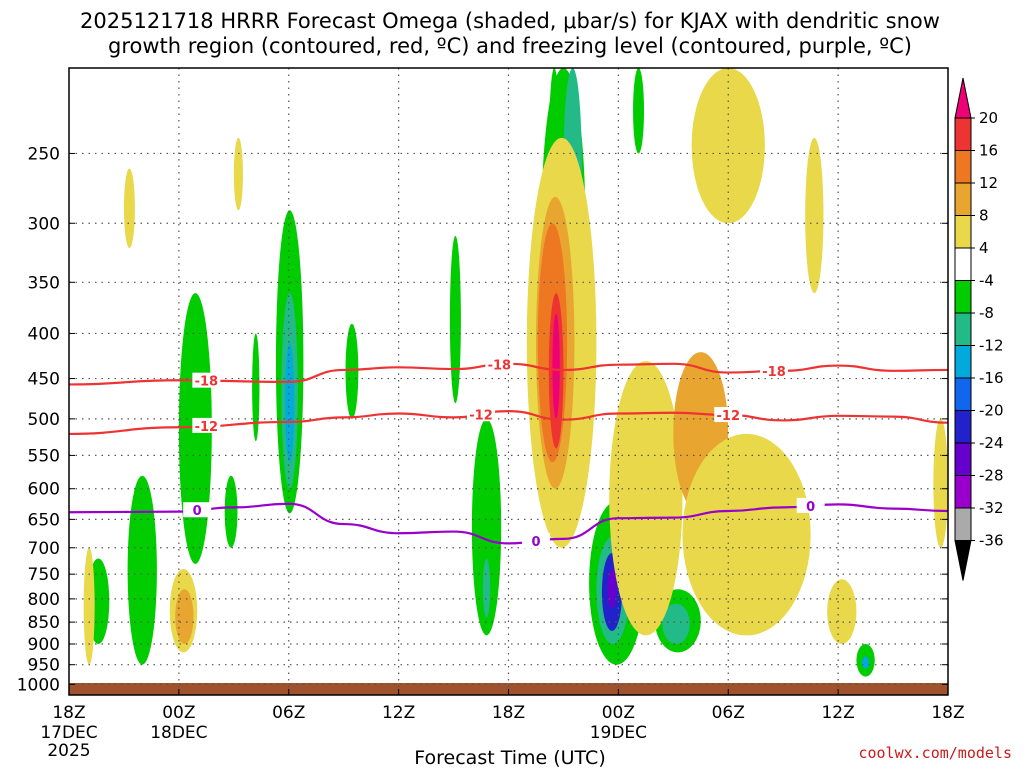 This screenshot has height=768, width=1024. What do you see at coordinates (44, 623) in the screenshot?
I see `y-tick-label: 850` at bounding box center [44, 623].